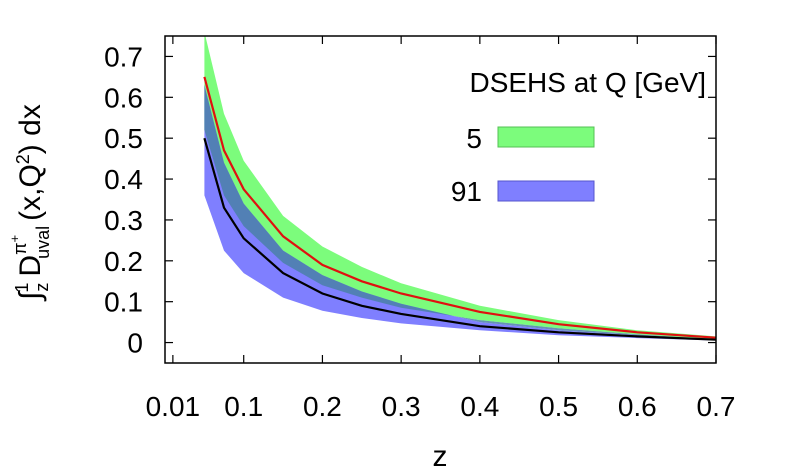 Image resolution: width=793 pixels, height=476 pixels. I want to click on y-title-args-end: ) dx, so click(30, 129).